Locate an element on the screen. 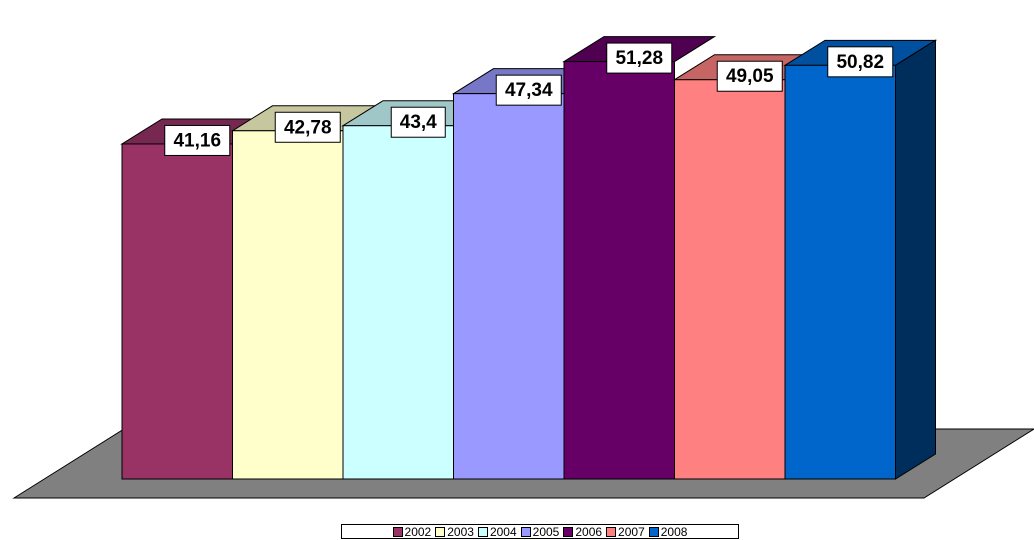 The width and height of the screenshot is (1034, 540). data-label-box-2006 is located at coordinates (639, 58).